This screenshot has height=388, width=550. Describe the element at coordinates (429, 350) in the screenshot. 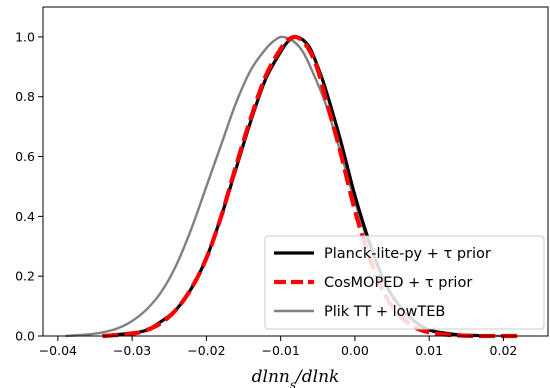

I see `x-tick-label: 0.01` at that location.